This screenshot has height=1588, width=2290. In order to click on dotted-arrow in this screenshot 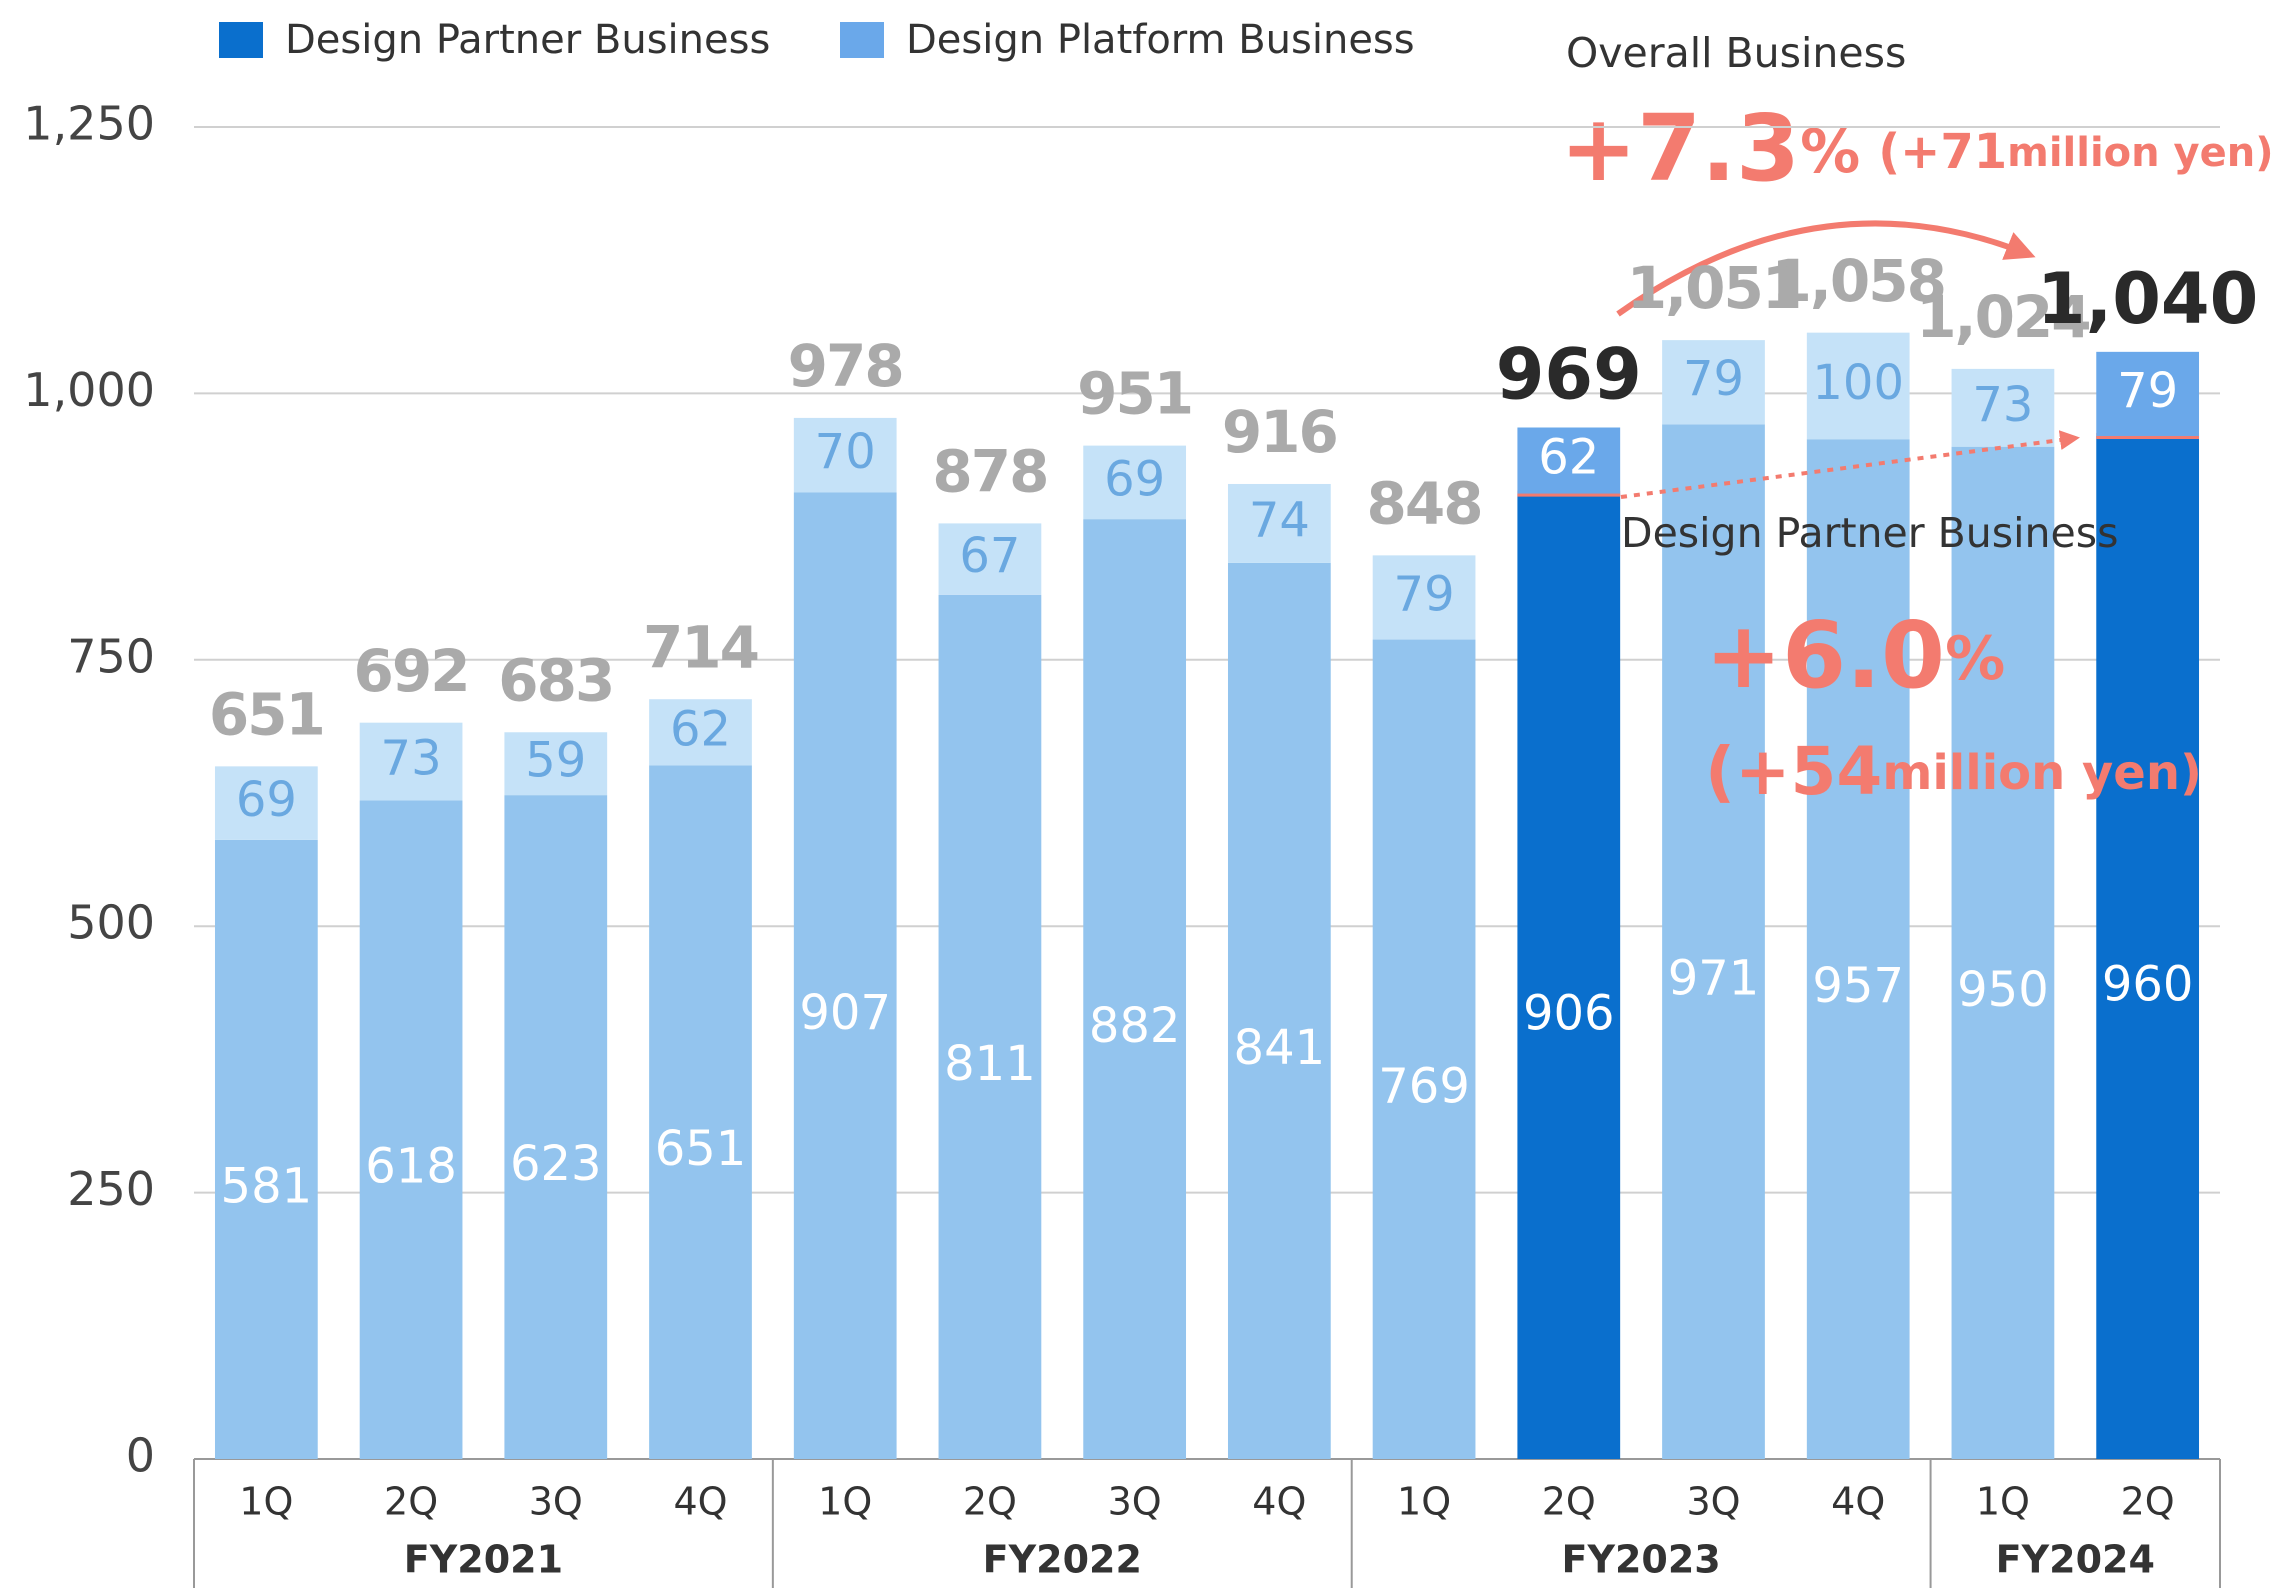, I will do `click(1850, 464)`.